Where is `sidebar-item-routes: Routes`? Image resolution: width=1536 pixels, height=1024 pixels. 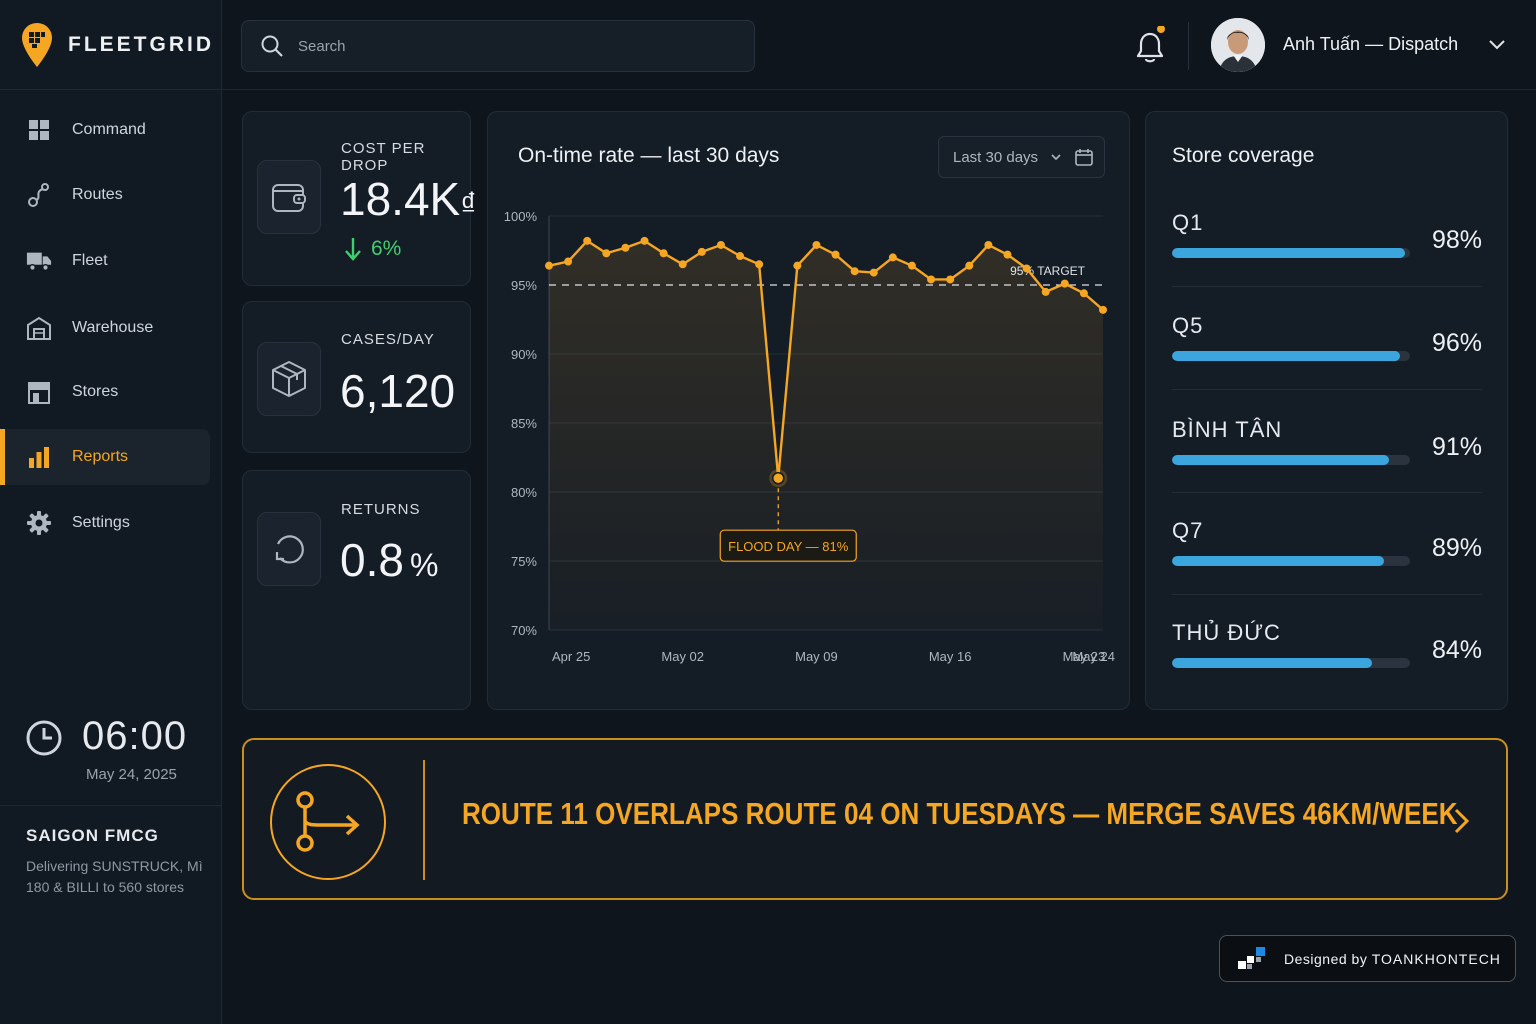
sidebar-item-routes: Routes is located at coordinates (105, 195).